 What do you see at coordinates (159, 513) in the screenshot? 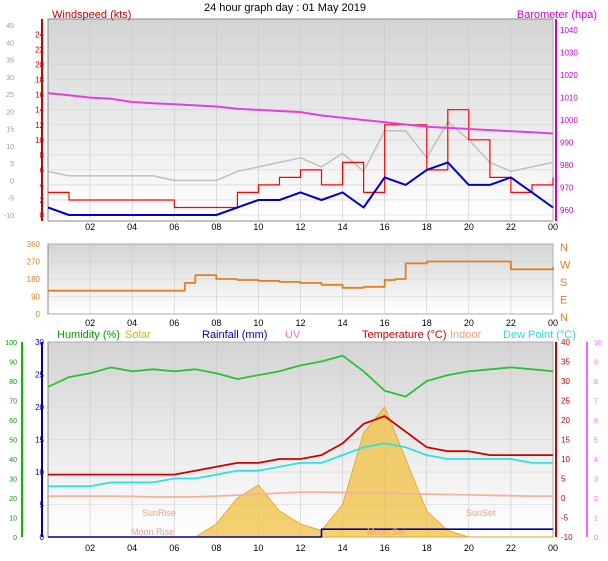
I see `sunrise-label: SunRise` at bounding box center [159, 513].